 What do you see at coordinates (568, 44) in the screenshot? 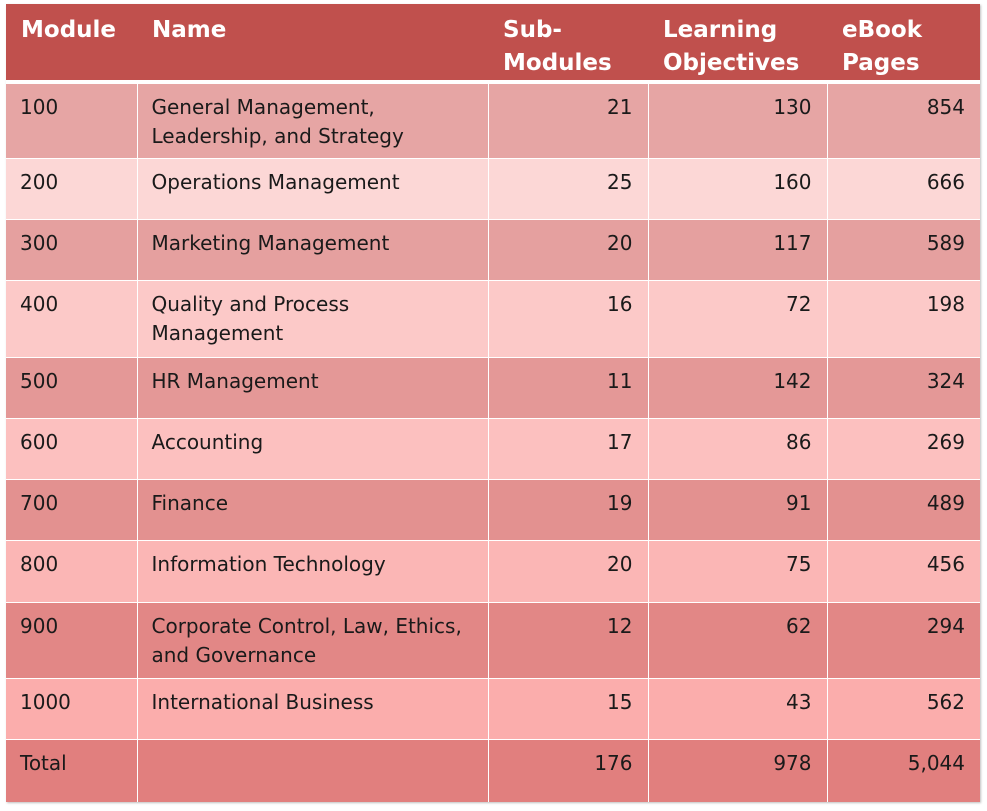
I see `header-sub-modules: Sub- Modules` at bounding box center [568, 44].